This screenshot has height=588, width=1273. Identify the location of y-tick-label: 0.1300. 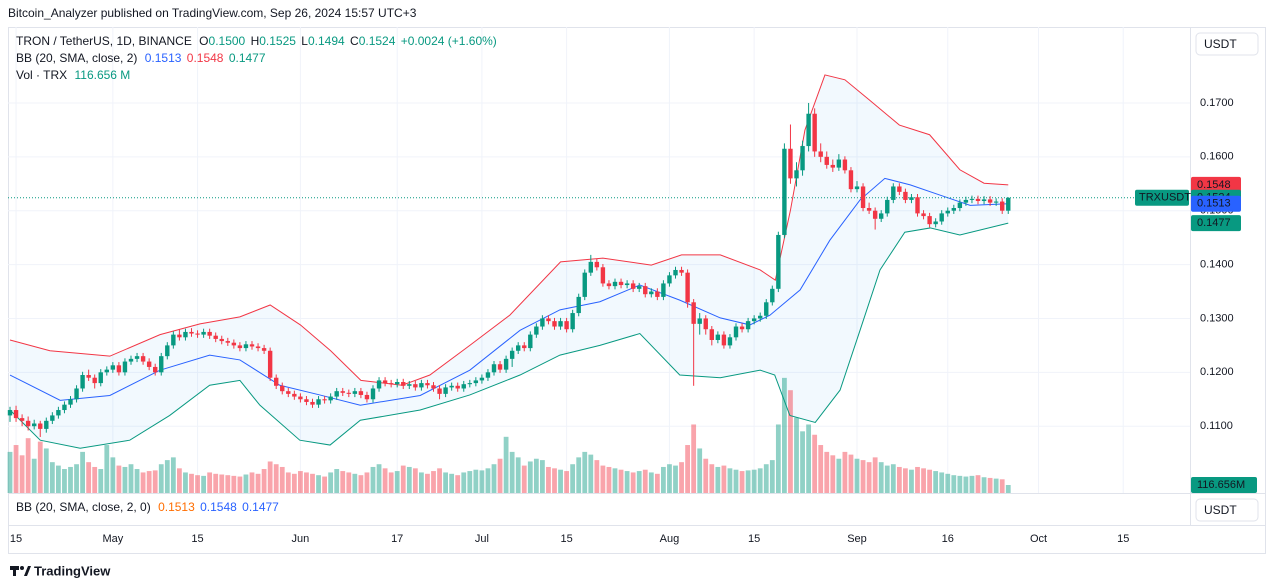
(1217, 318).